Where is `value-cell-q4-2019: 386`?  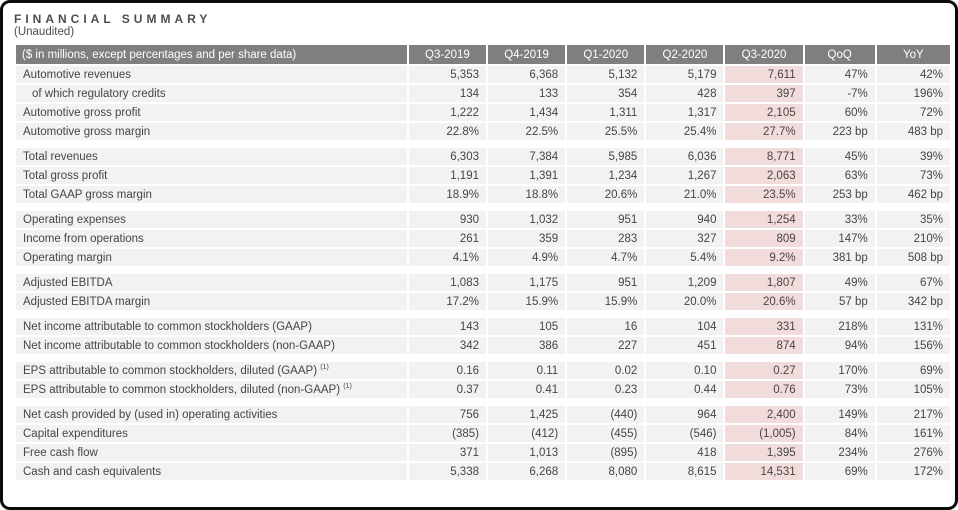
value-cell-q4-2019: 386 is located at coordinates (527, 345).